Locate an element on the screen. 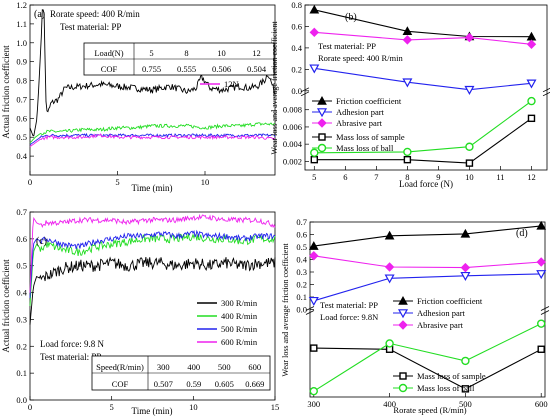  table-value-cell: 0.605 is located at coordinates (224, 384).